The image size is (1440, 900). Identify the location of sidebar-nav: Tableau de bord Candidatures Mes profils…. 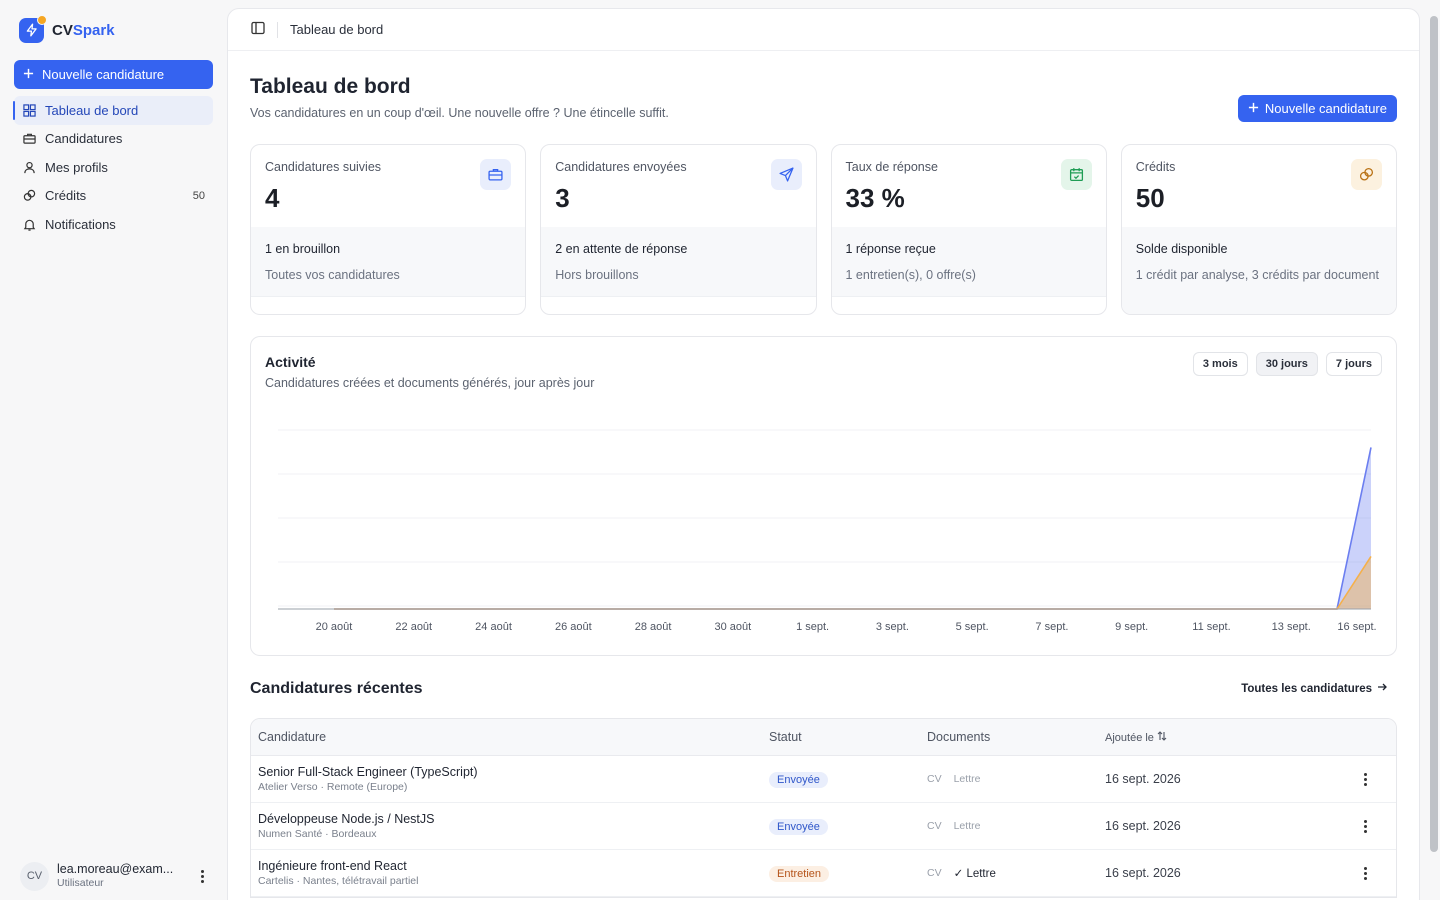
(113, 167).